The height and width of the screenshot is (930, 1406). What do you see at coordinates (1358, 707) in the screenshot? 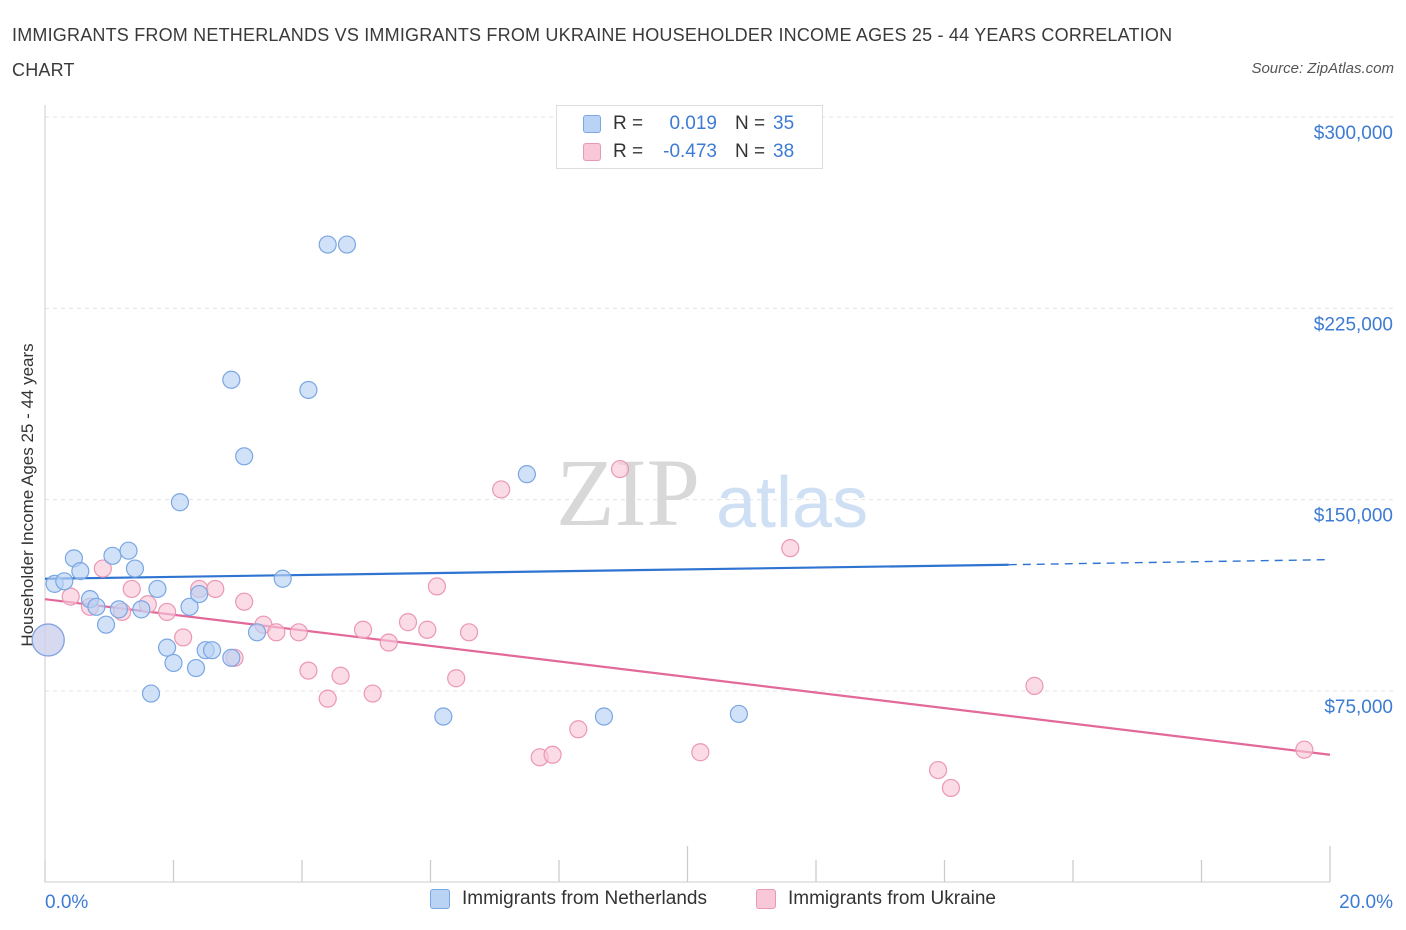
I see `y-tick-label: $75,000` at bounding box center [1358, 707].